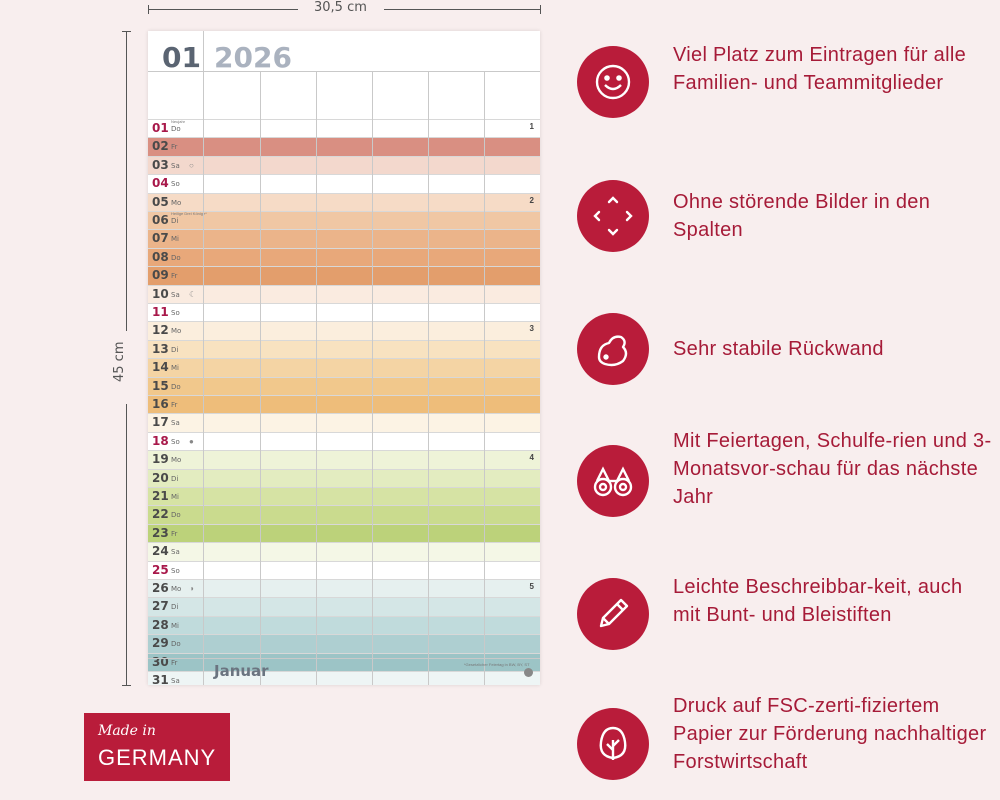 The image size is (1000, 800). I want to click on day-number: 27, so click(160, 606).